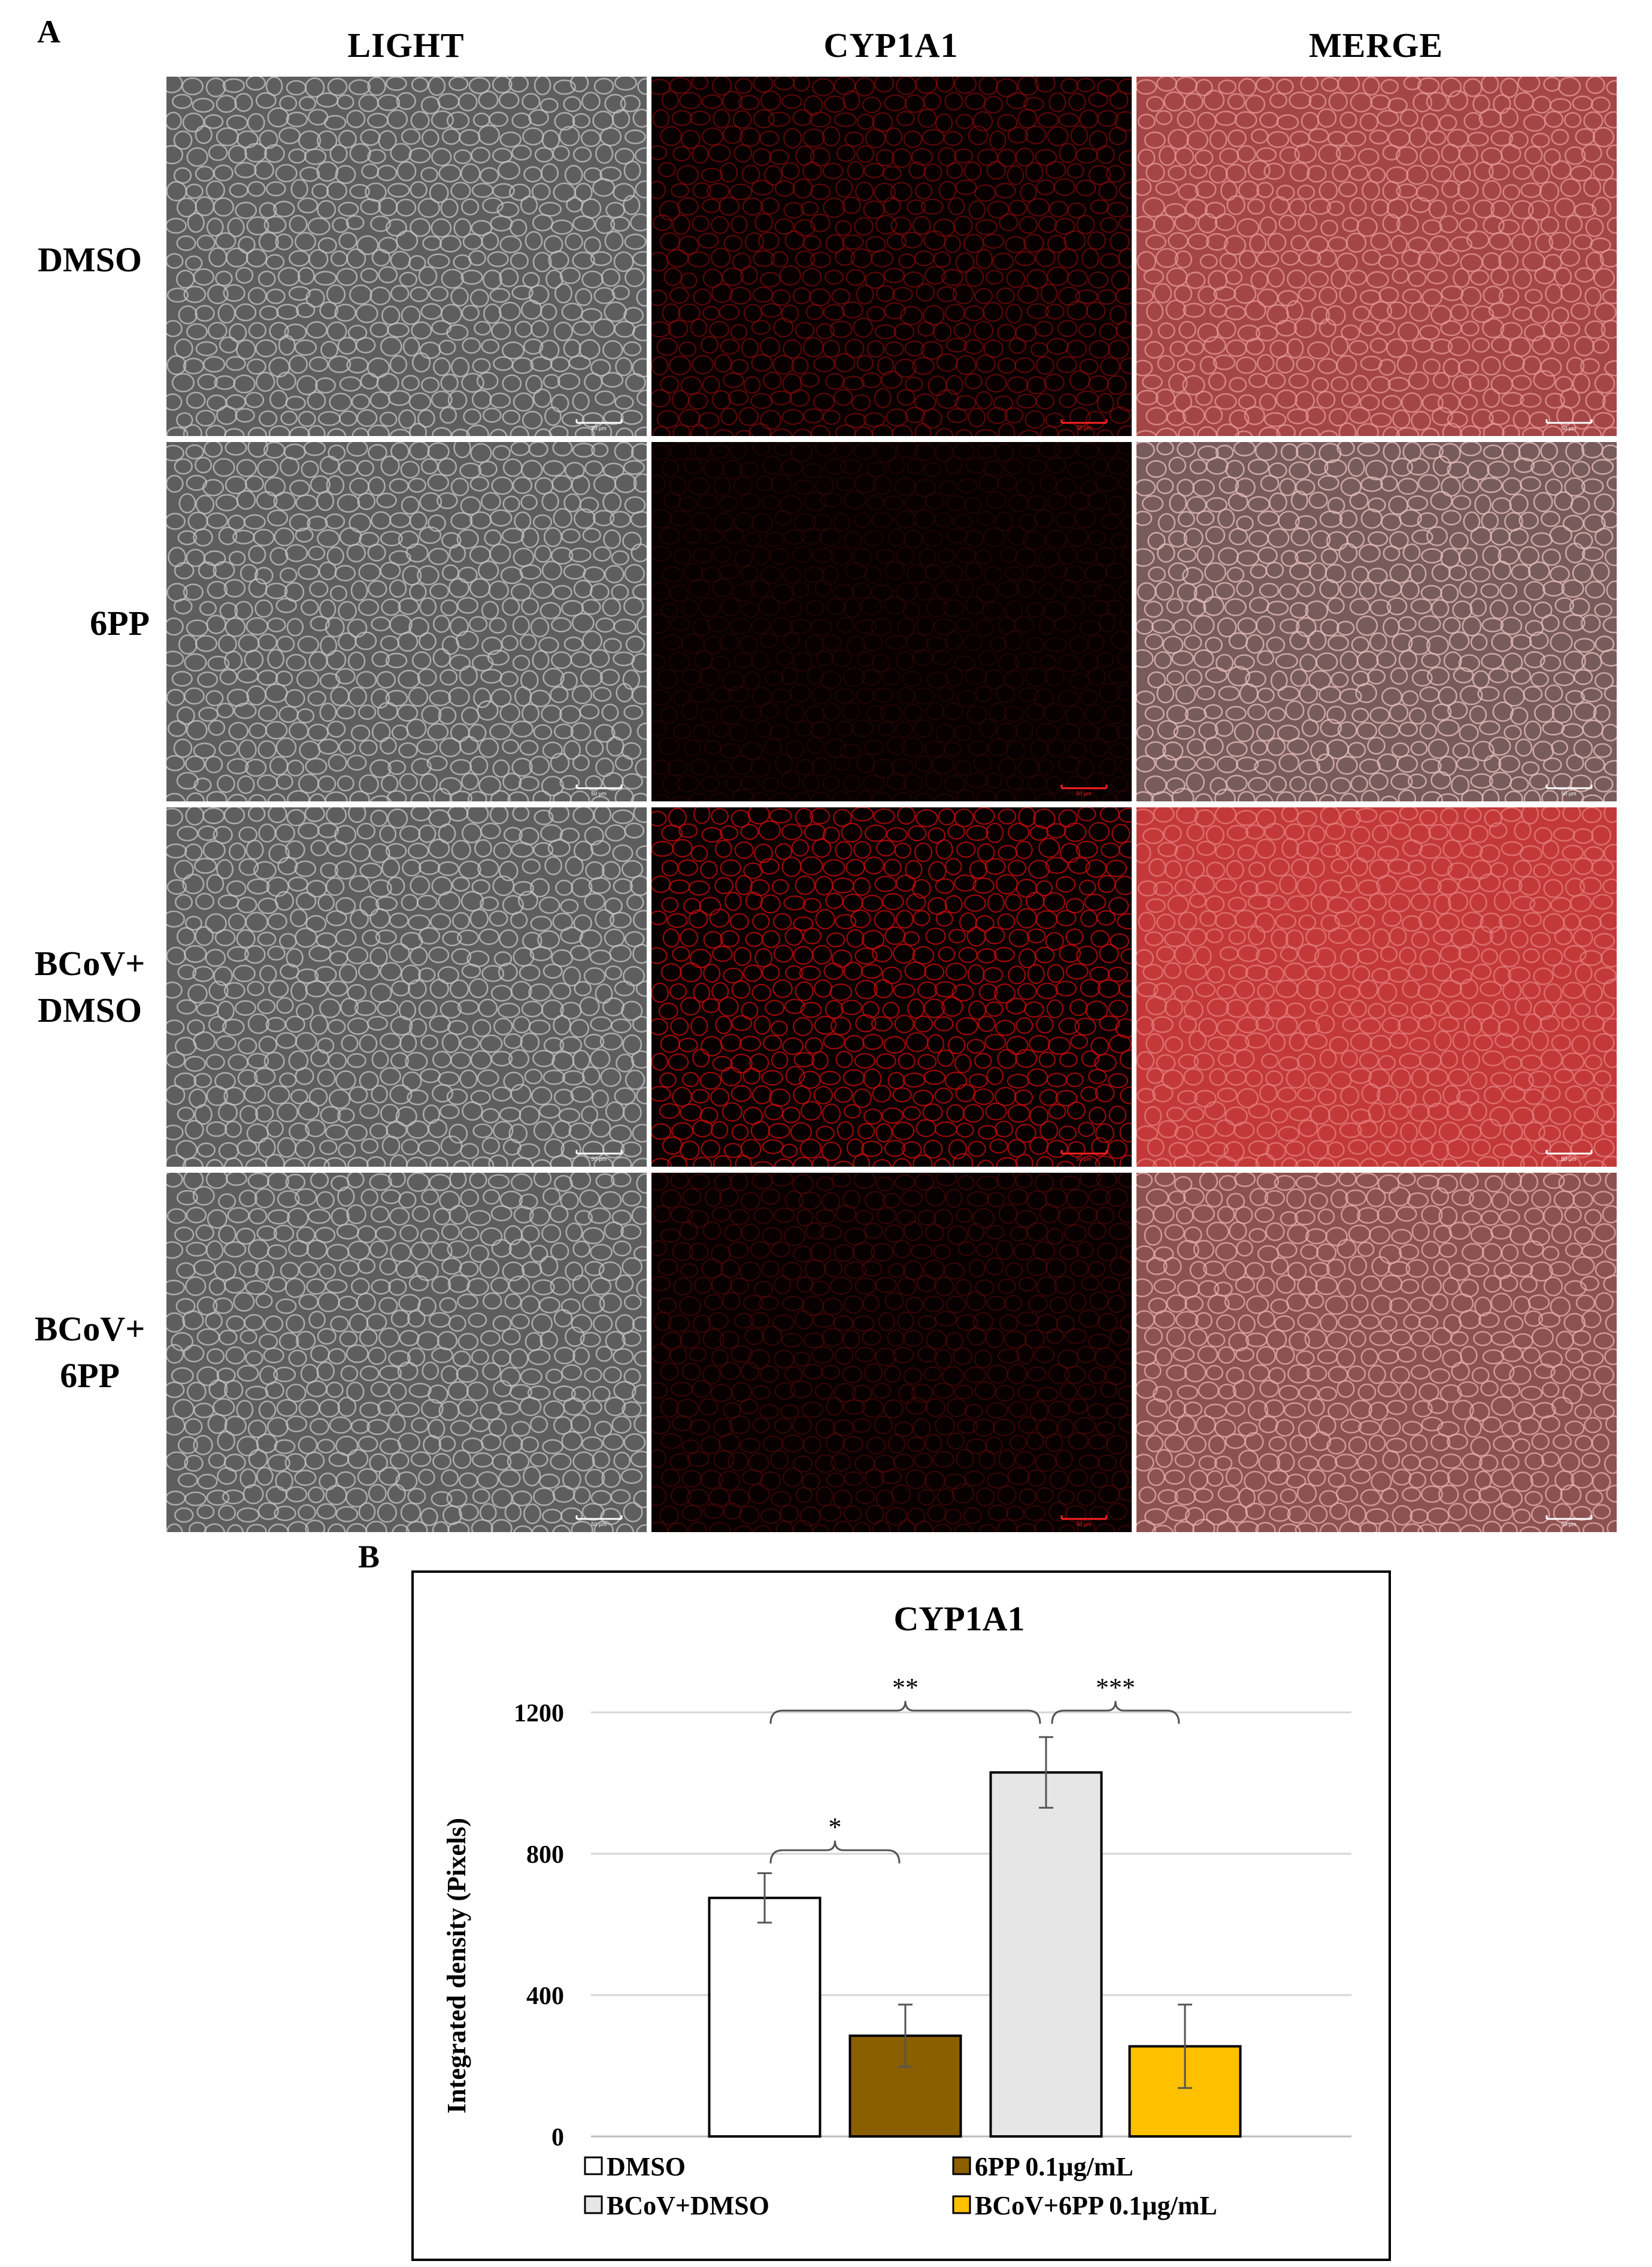 The width and height of the screenshot is (1652, 2267). I want to click on legend-item: BCoV+DMSO, so click(676, 2205).